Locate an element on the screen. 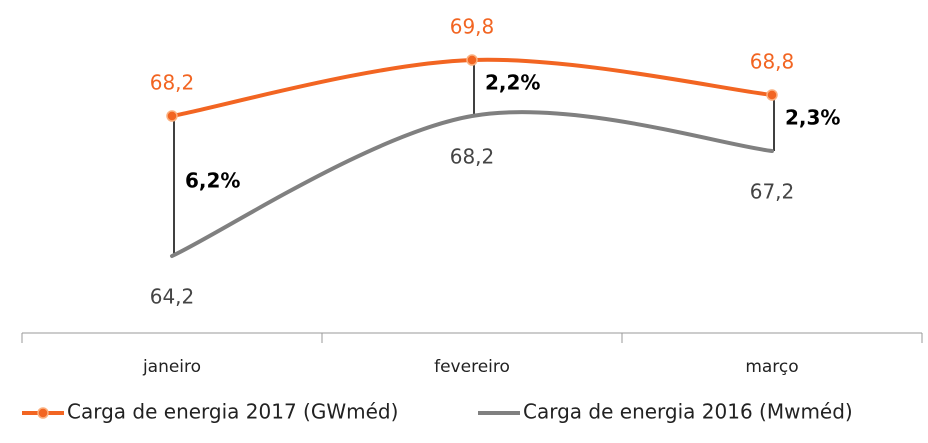  x-tick-label: fevereiro is located at coordinates (472, 367).